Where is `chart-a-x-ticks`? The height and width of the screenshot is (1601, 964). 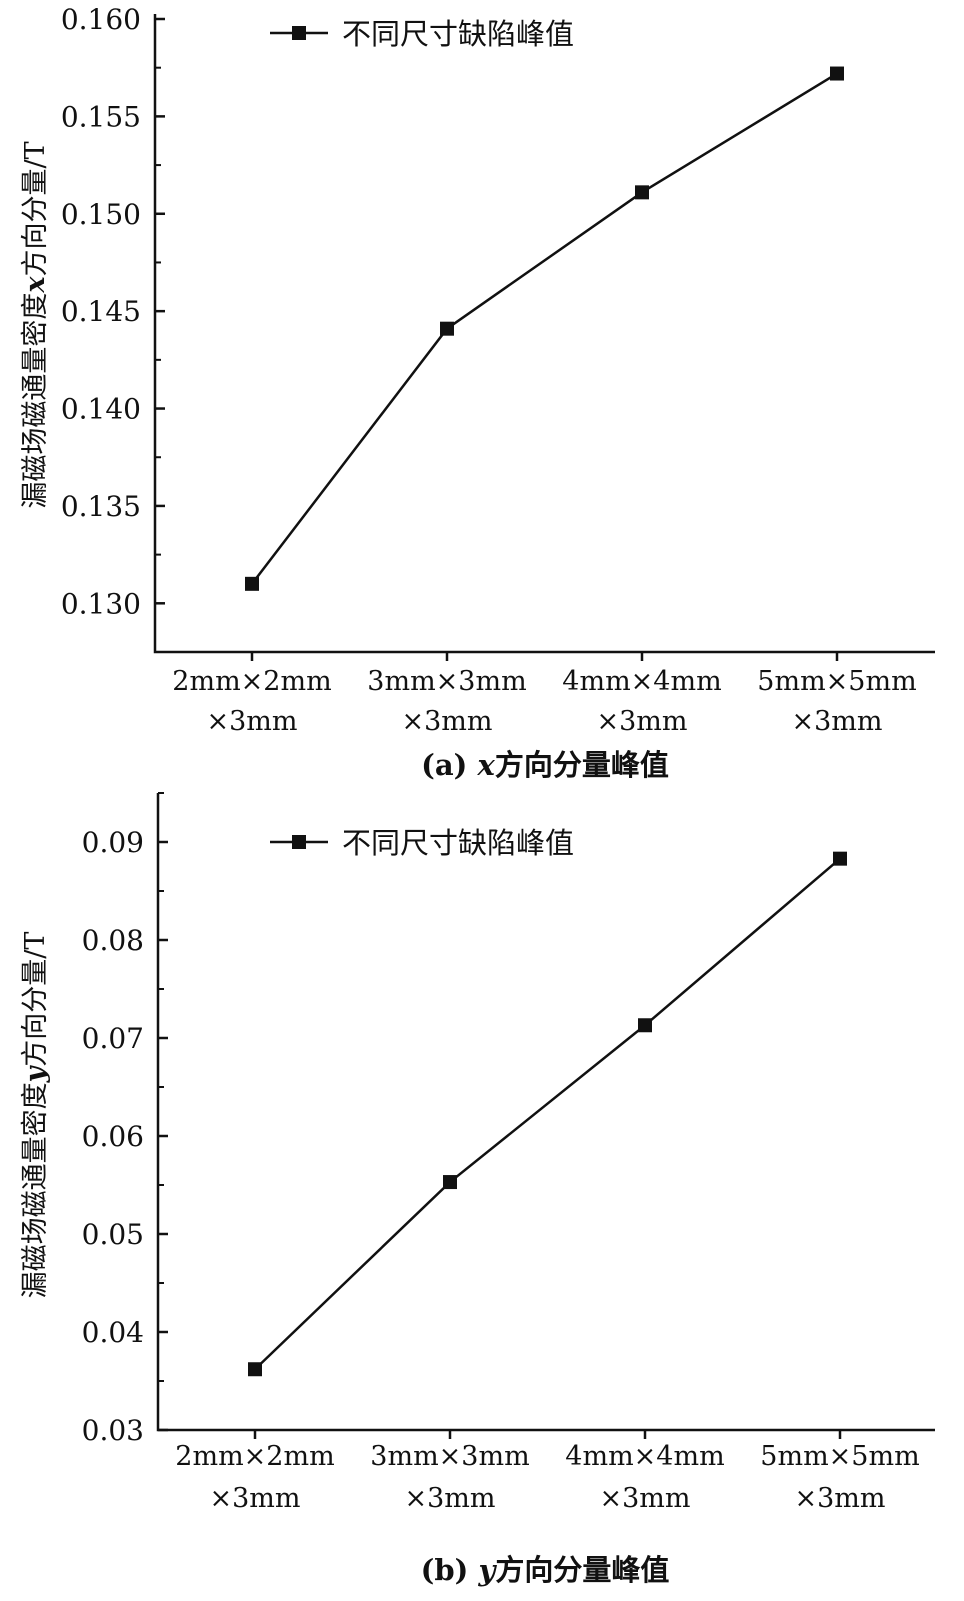
chart-a-x-ticks is located at coordinates (544, 656).